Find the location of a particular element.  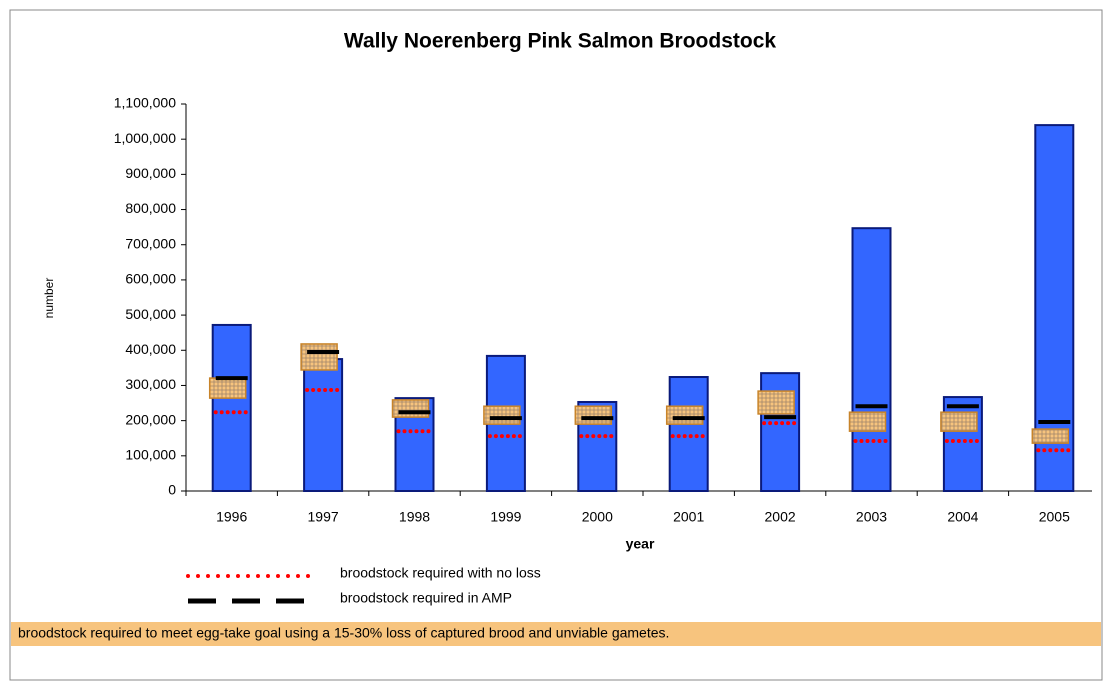

y-tick-label: 600,000 is located at coordinates (150, 279).